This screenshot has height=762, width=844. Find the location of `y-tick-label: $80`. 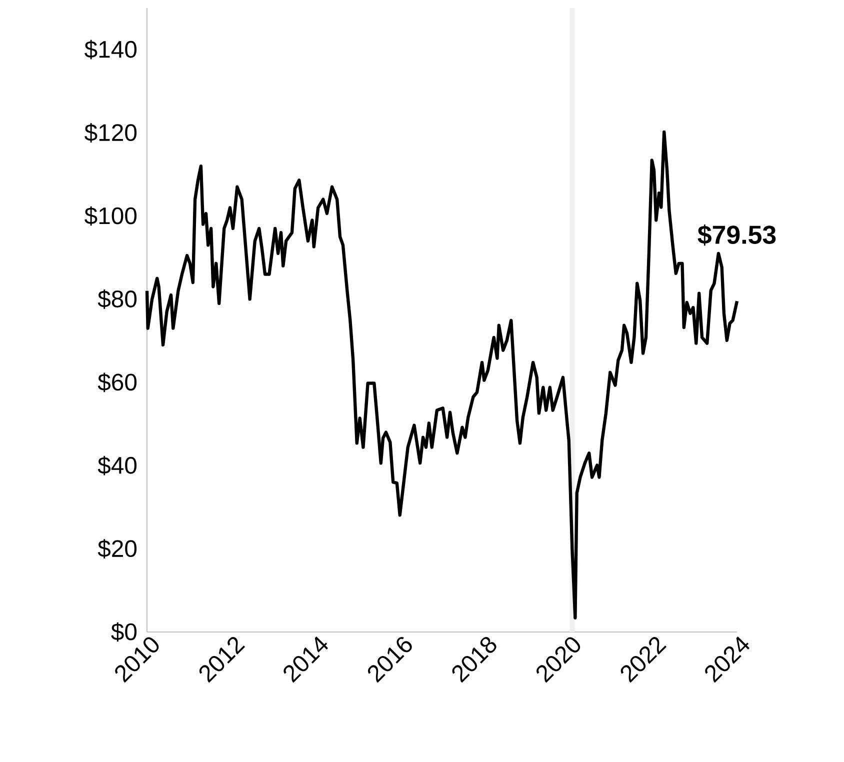

y-tick-label: $80 is located at coordinates (117, 299).